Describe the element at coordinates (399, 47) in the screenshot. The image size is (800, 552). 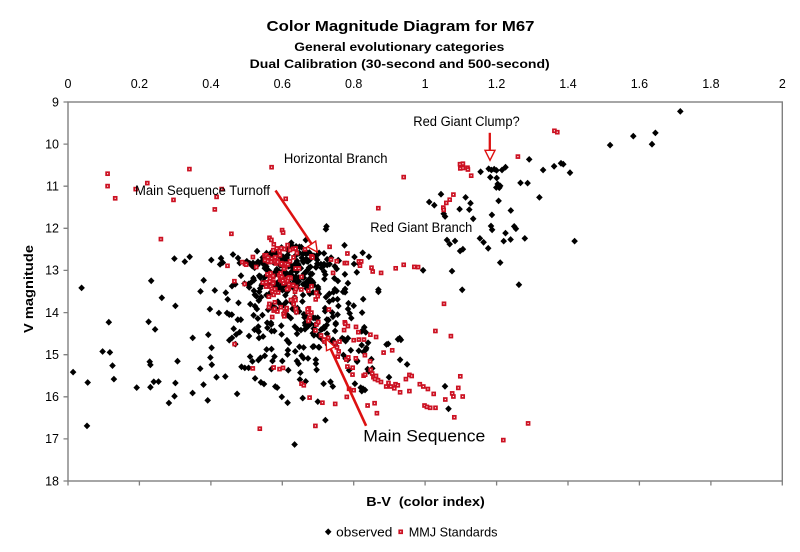
I see `svg-text:General evolutionary categorie: General evolutionary categories` at that location.